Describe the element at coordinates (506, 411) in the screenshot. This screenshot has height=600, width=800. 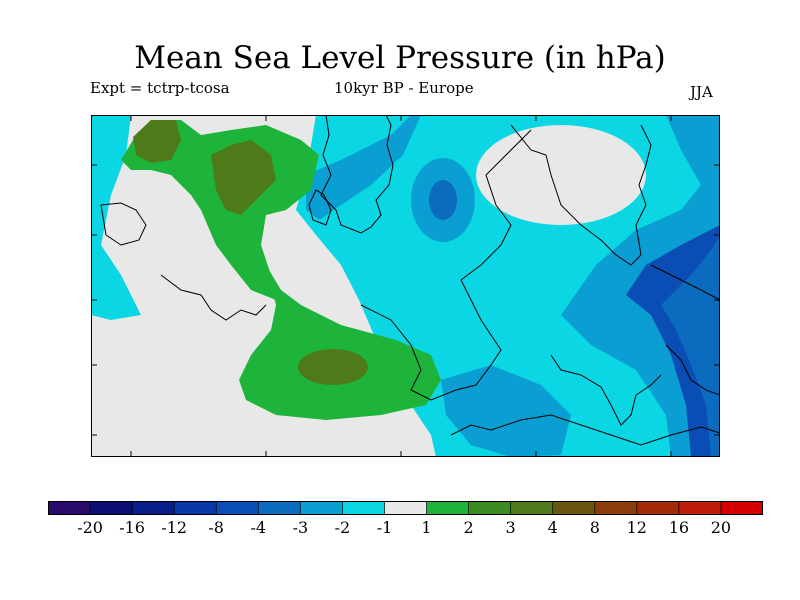
I see `med-blue-patch` at that location.